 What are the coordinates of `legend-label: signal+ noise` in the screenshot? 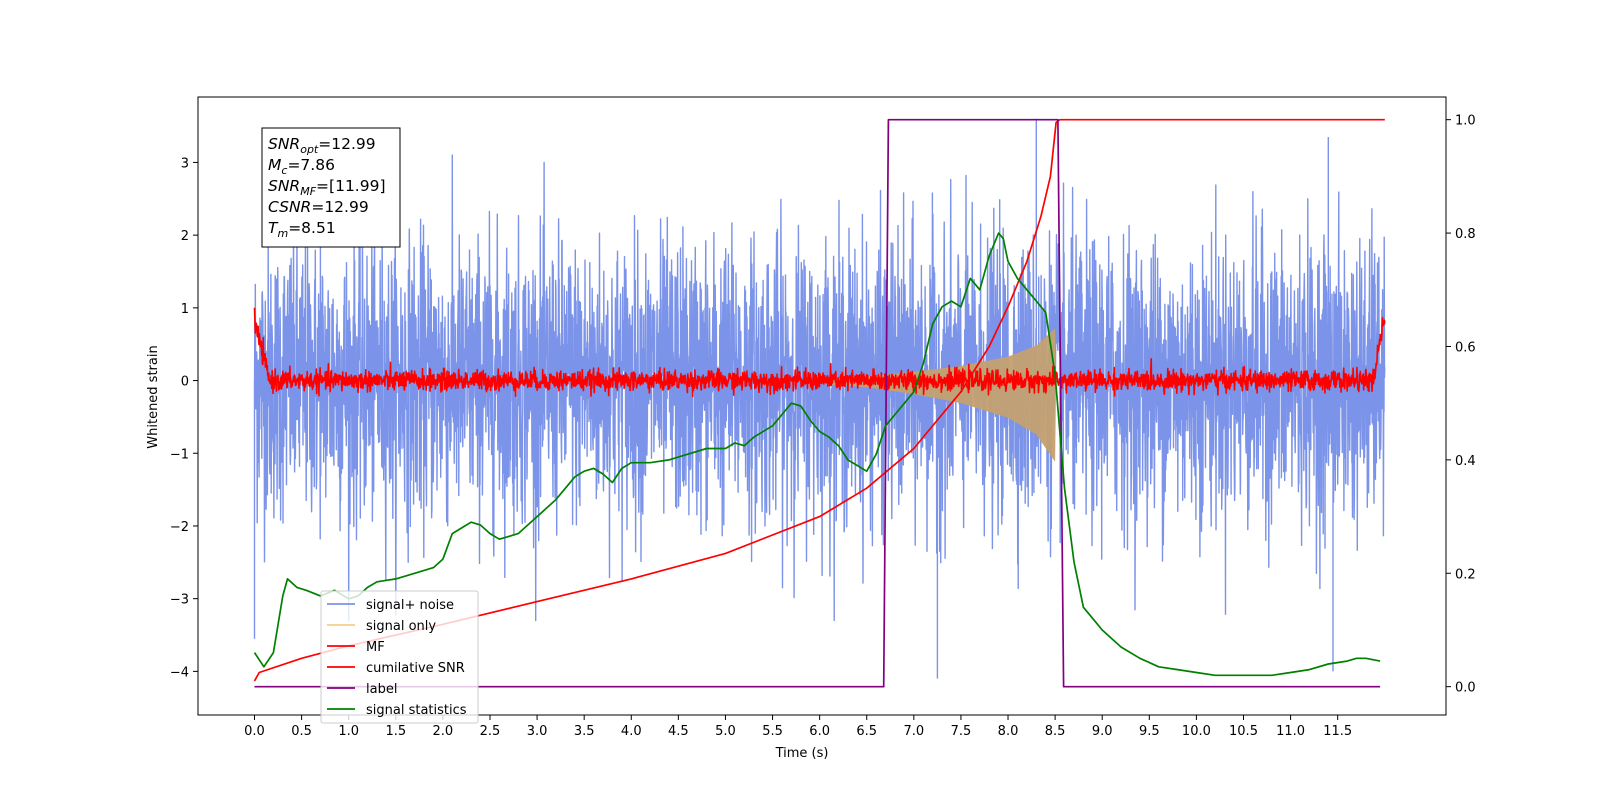 It's located at (410, 605).